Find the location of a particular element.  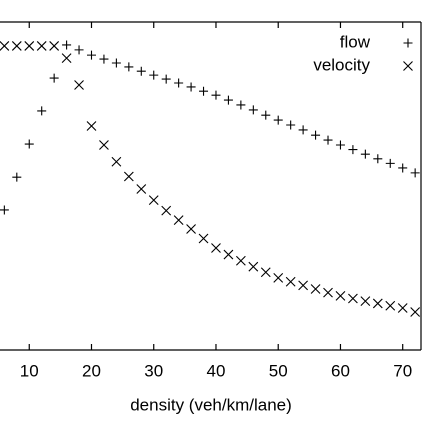

x-tick-label: 20 is located at coordinates (91, 370).